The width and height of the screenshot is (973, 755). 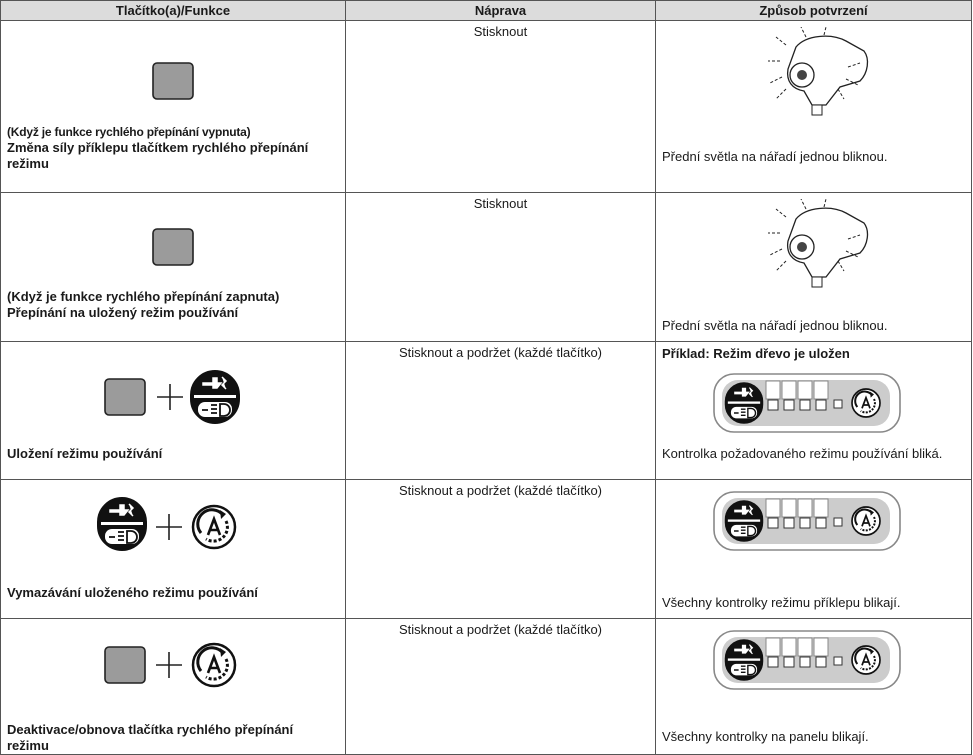 What do you see at coordinates (123, 312) in the screenshot?
I see `function-label: Přepínání na uložený režim používání` at bounding box center [123, 312].